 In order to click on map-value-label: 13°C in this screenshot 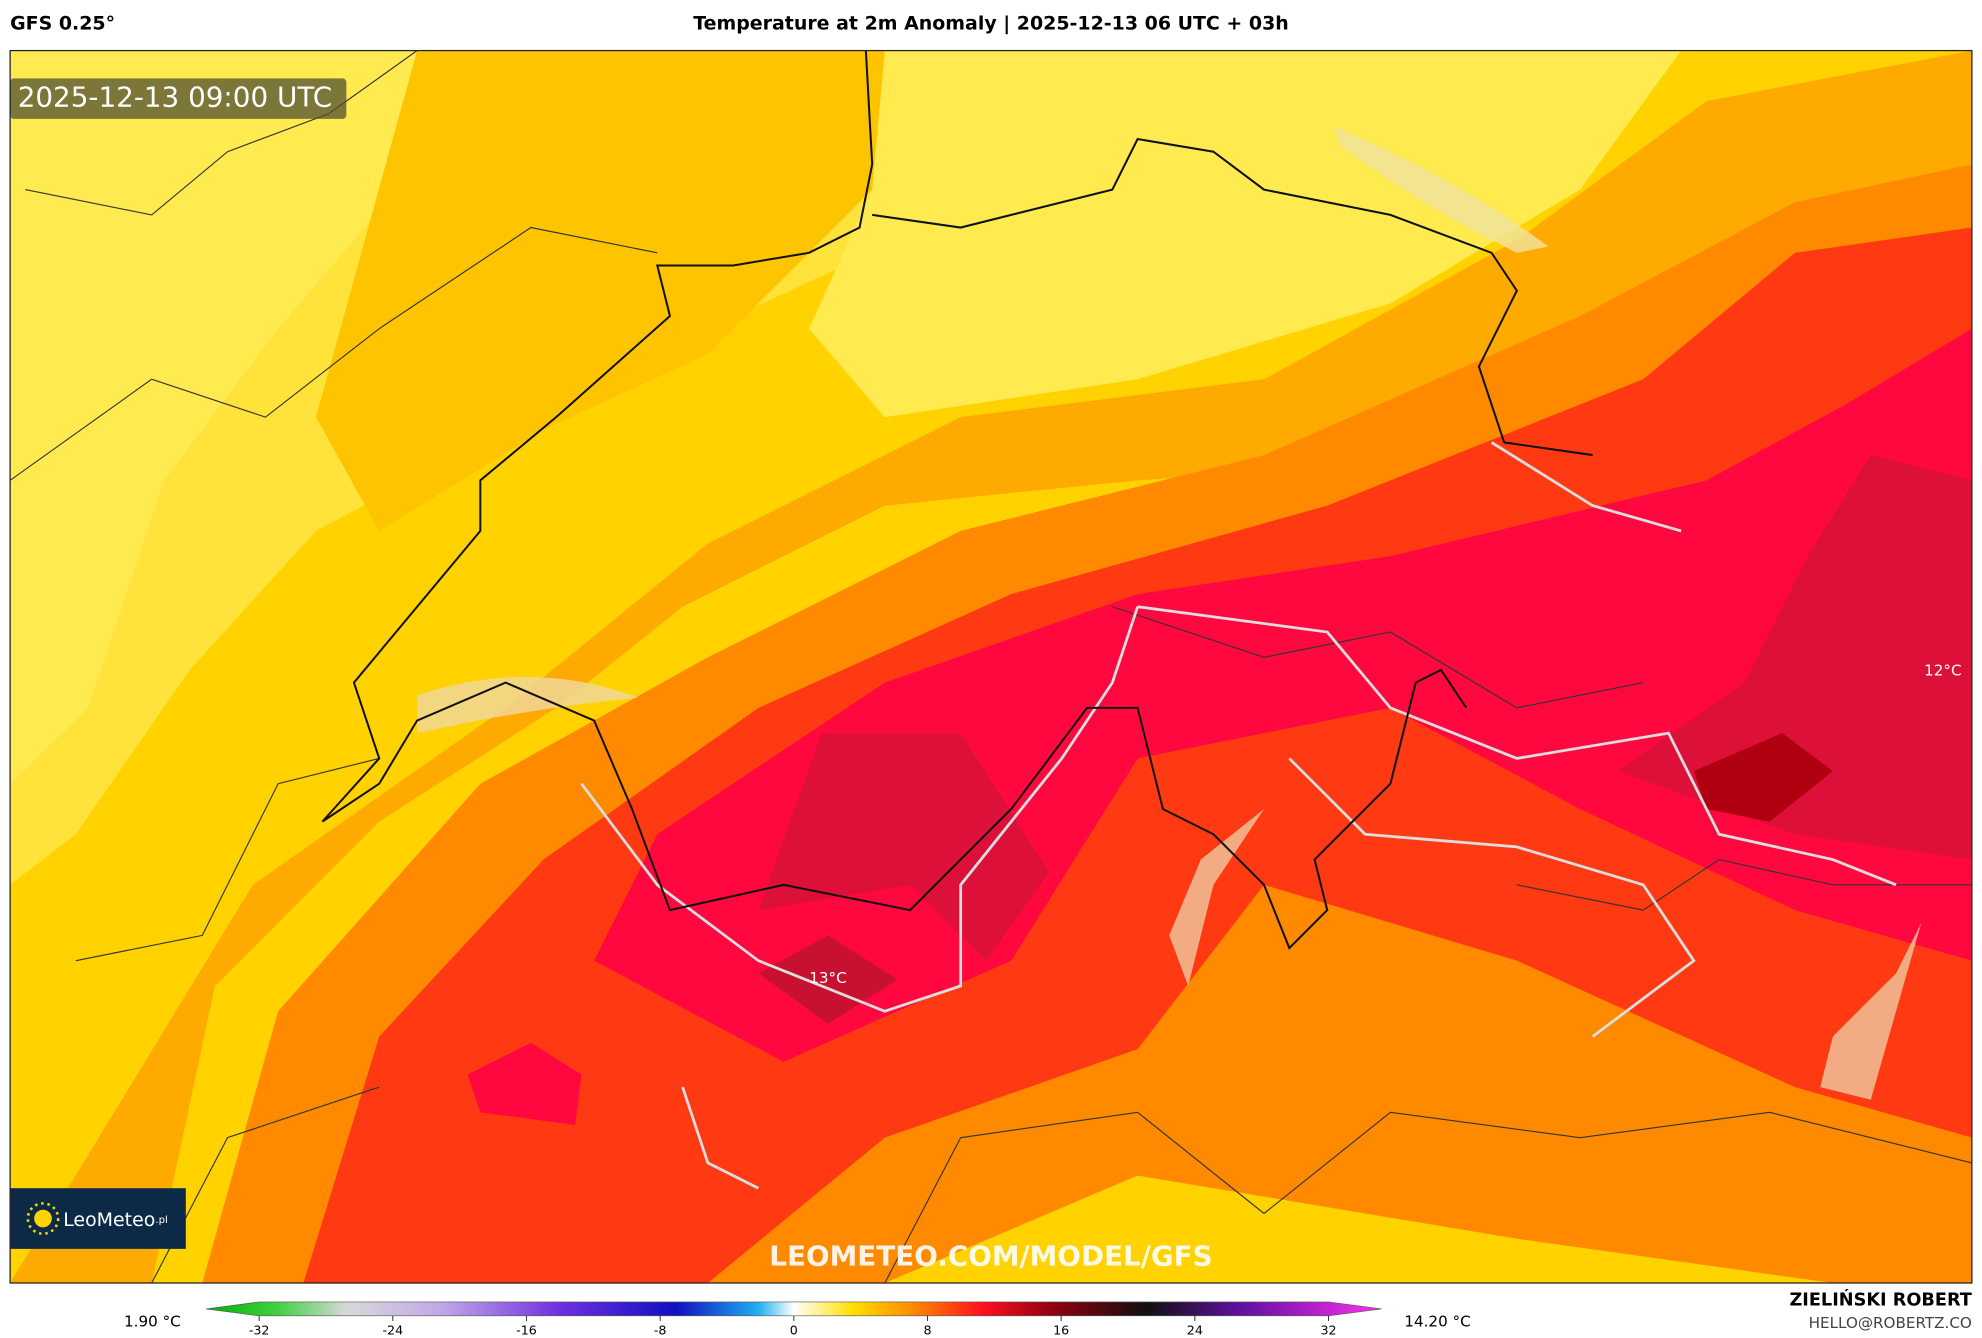, I will do `click(827, 978)`.